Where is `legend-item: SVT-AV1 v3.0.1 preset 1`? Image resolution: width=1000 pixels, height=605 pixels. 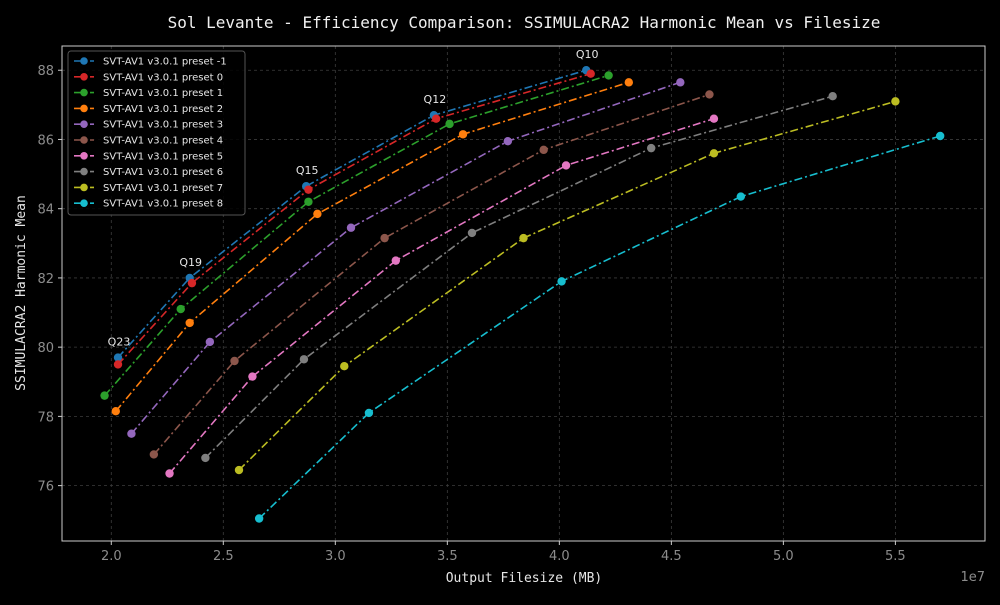
legend-item: SVT-AV1 v3.0.1 preset 1 is located at coordinates (148, 93).